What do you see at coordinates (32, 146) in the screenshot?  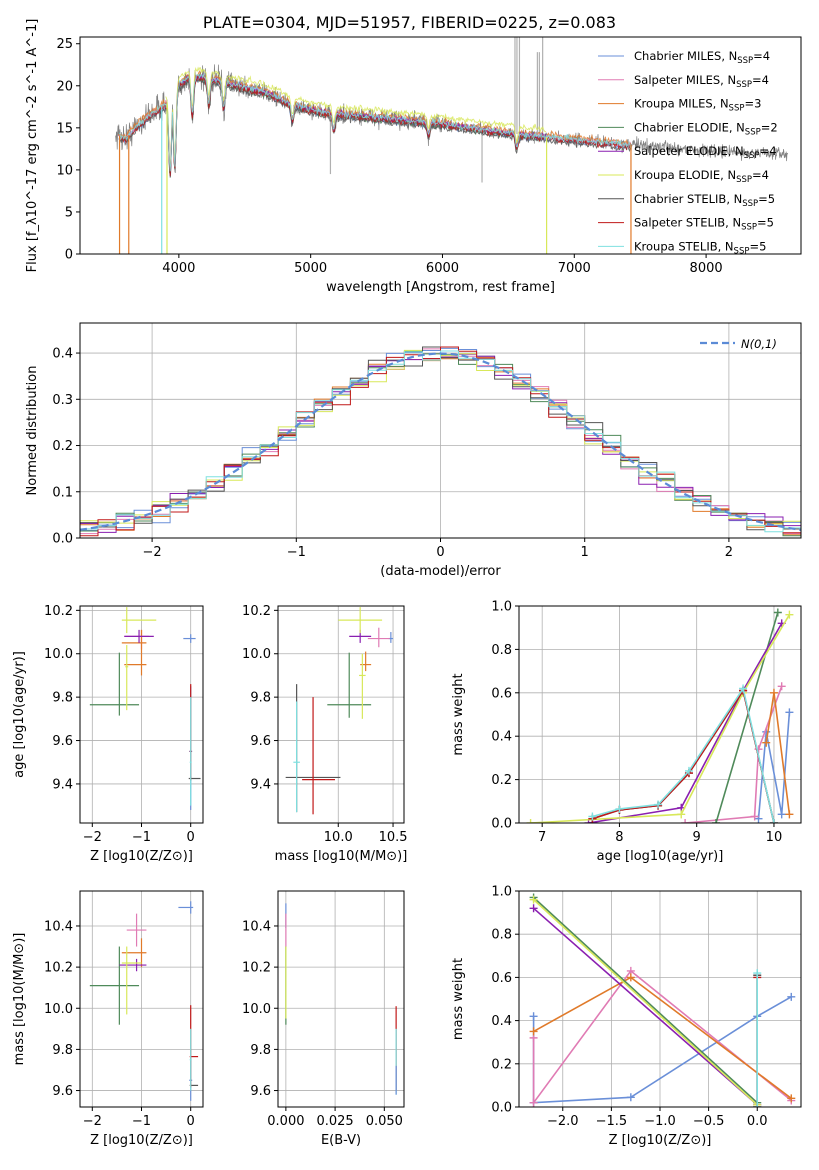 I see `y-axis-label: Flux [f_λ10^-17 erg cm^-2 s^-1 A^-1]` at bounding box center [32, 146].